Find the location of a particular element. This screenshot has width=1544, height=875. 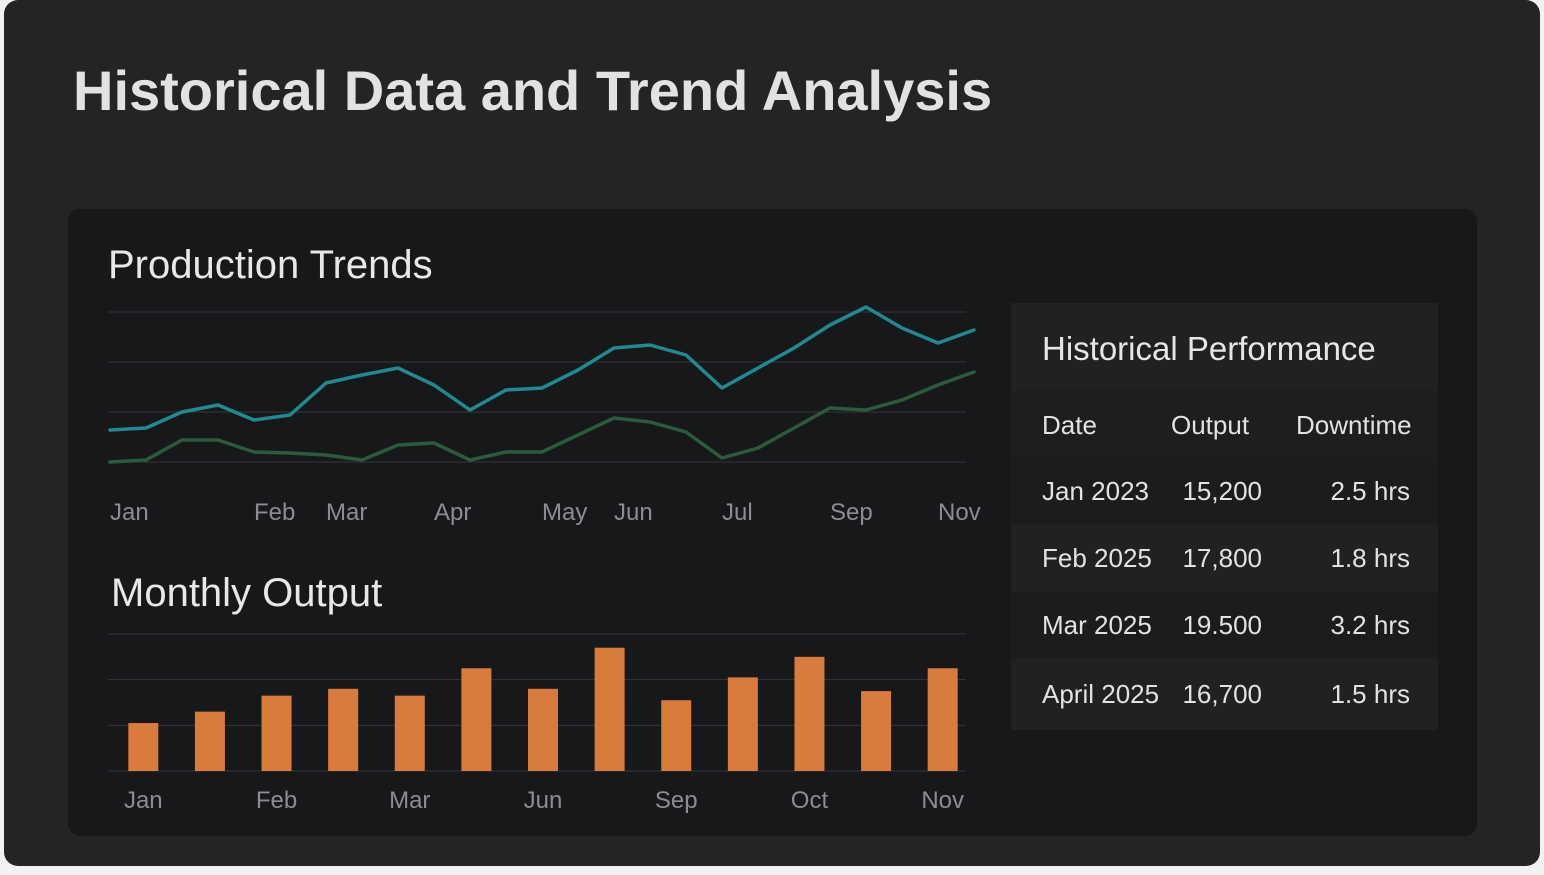

table-cell: Mar 2025 is located at coordinates (1097, 625).